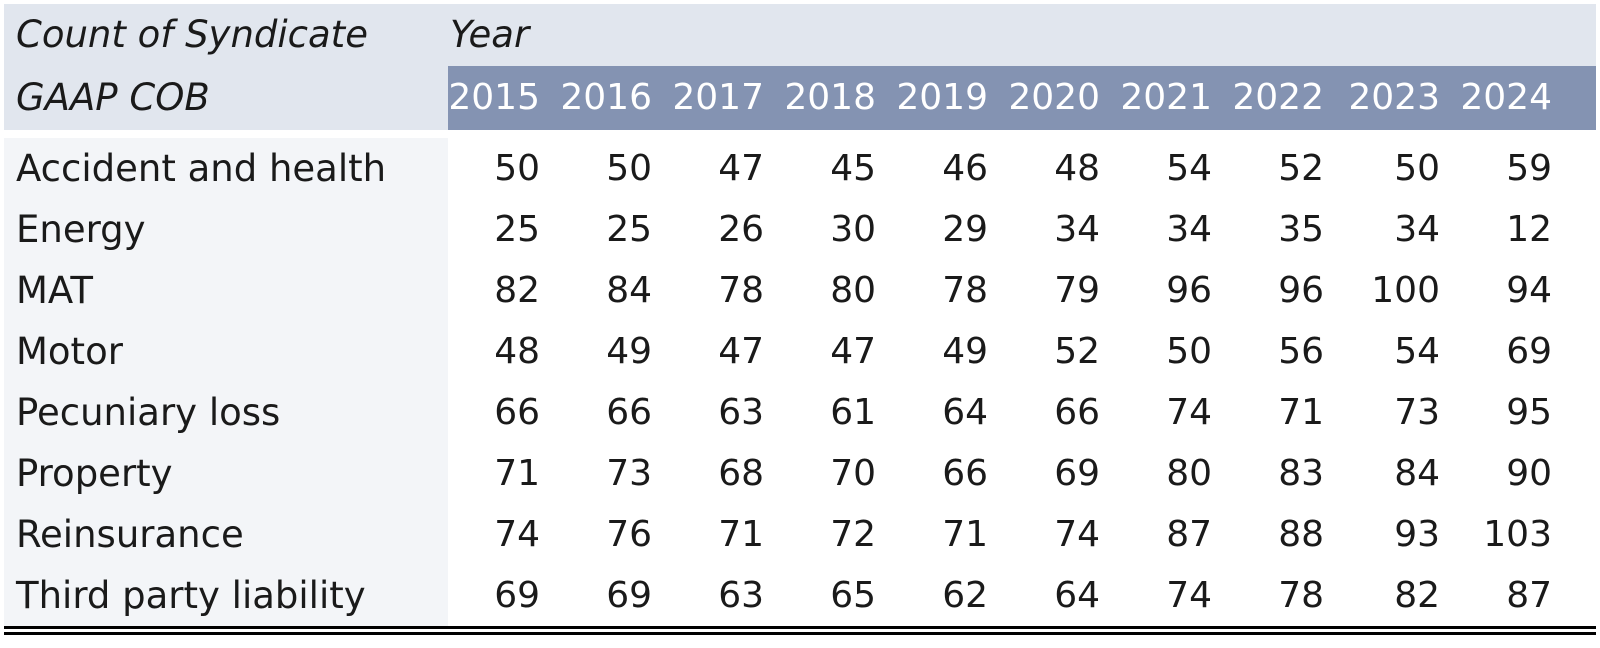 Image resolution: width=1600 pixels, height=648 pixels. I want to click on table-cell: 76, so click(629, 534).